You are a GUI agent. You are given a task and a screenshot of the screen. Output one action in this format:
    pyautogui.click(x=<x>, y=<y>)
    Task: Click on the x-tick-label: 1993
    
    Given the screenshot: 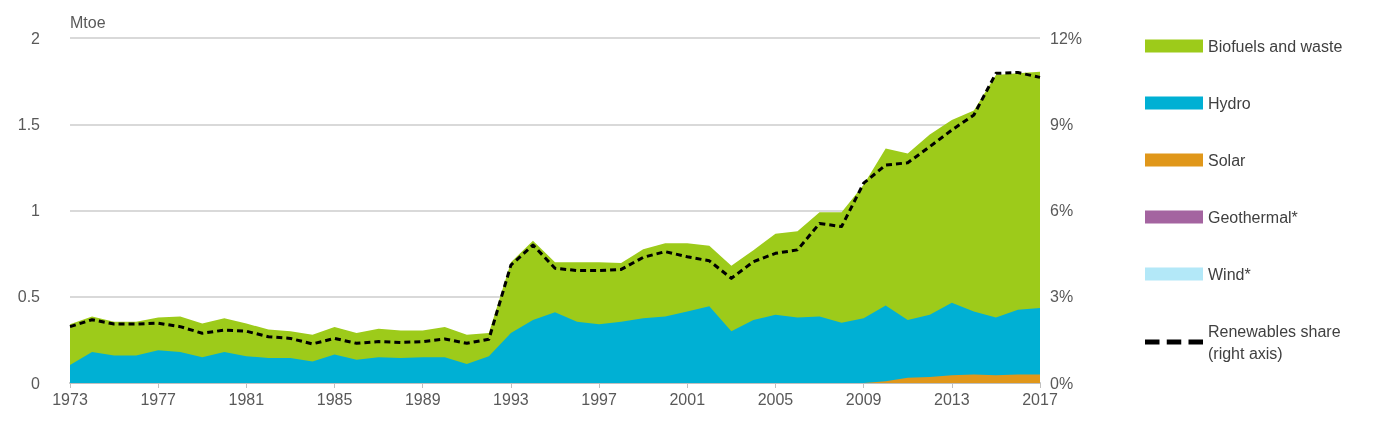 What is the action you would take?
    pyautogui.click(x=511, y=399)
    